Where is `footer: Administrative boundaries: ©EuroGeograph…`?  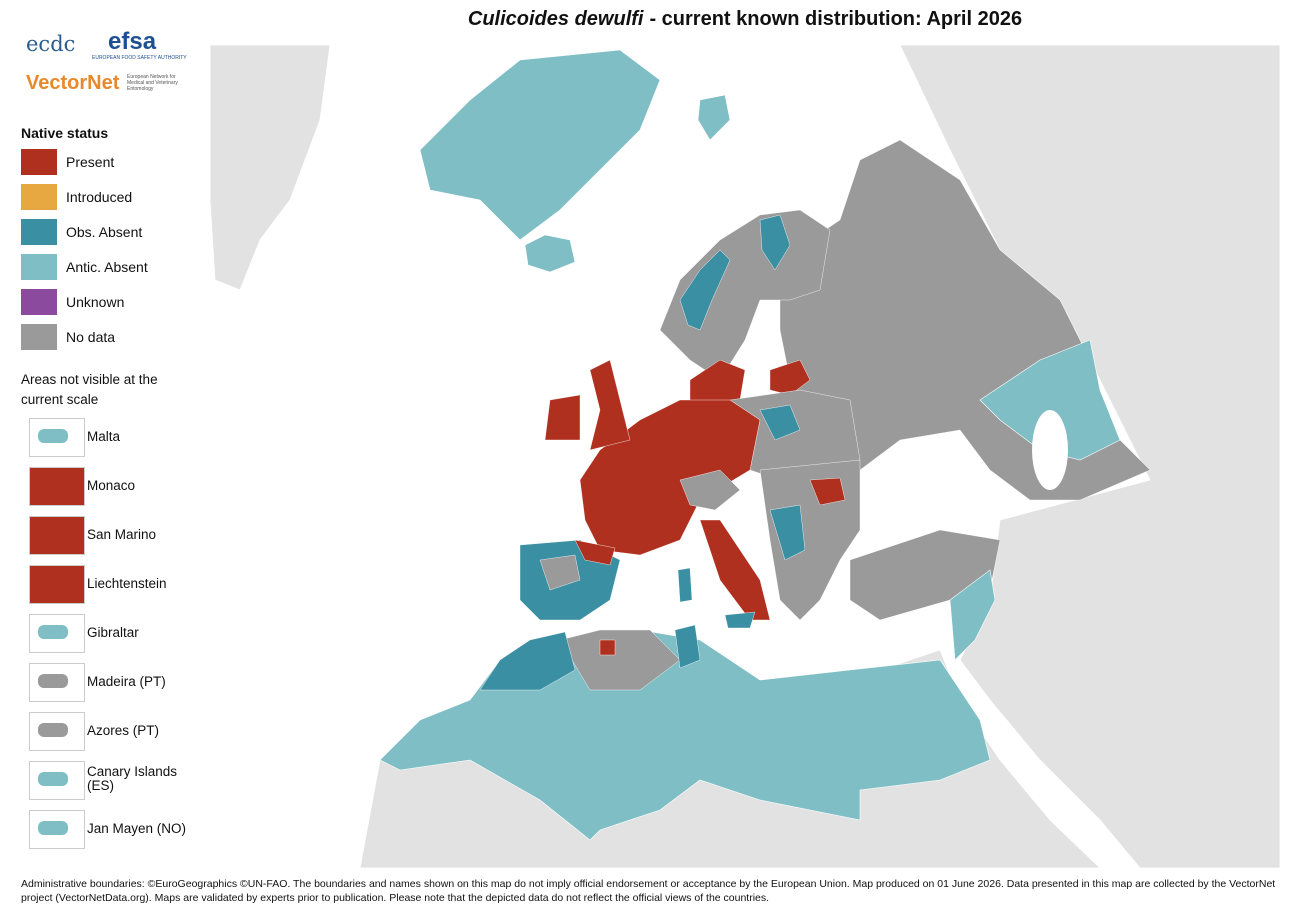
footer: Administrative boundaries: ©EuroGeograph… is located at coordinates (648, 891).